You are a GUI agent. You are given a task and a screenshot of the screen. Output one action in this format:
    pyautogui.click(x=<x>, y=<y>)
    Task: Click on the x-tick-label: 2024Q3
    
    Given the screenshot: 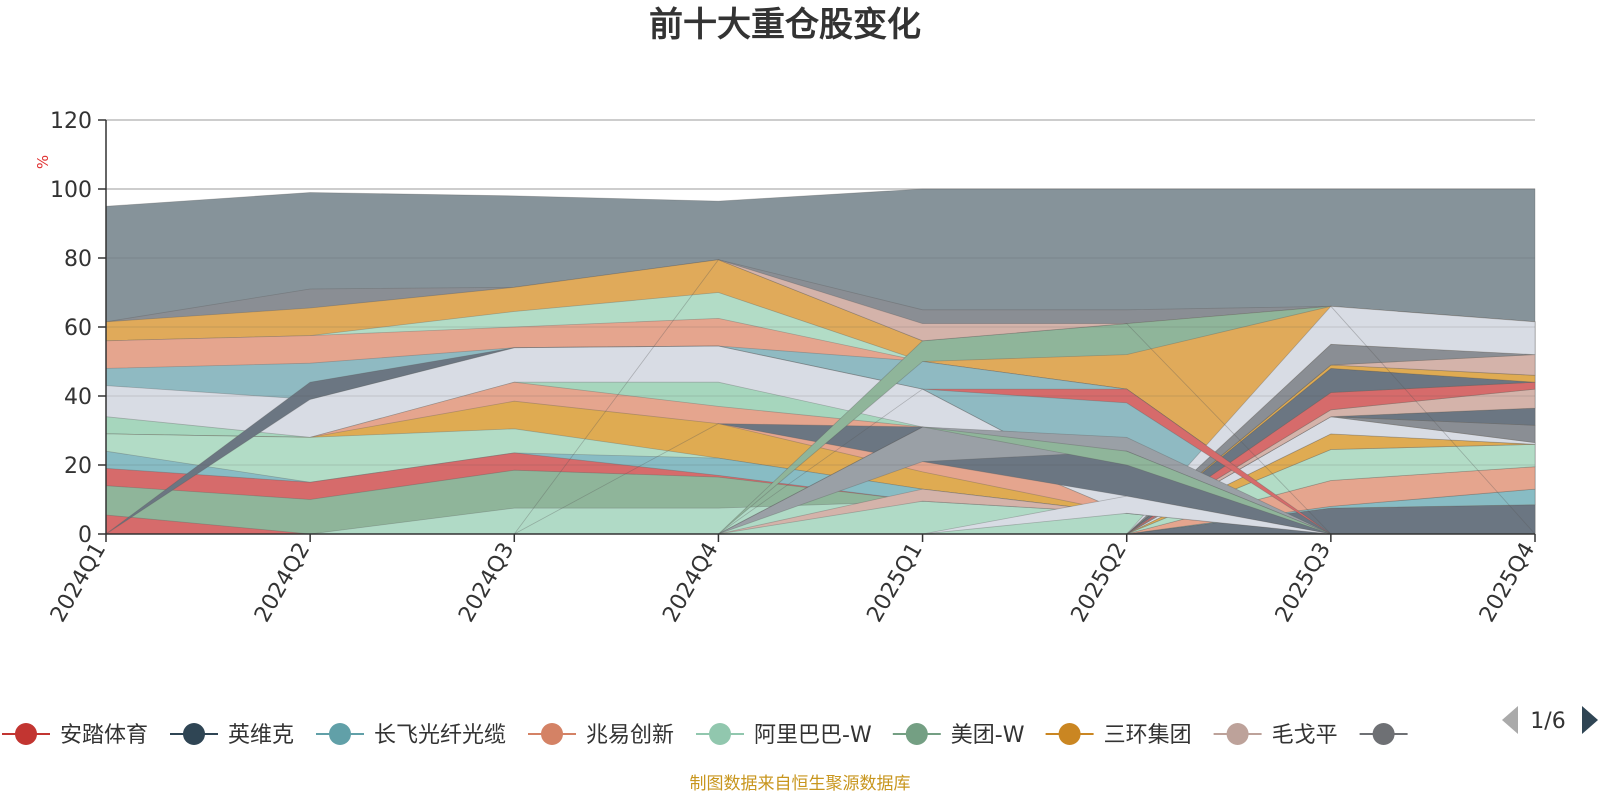 What is the action you would take?
    pyautogui.click(x=486, y=583)
    